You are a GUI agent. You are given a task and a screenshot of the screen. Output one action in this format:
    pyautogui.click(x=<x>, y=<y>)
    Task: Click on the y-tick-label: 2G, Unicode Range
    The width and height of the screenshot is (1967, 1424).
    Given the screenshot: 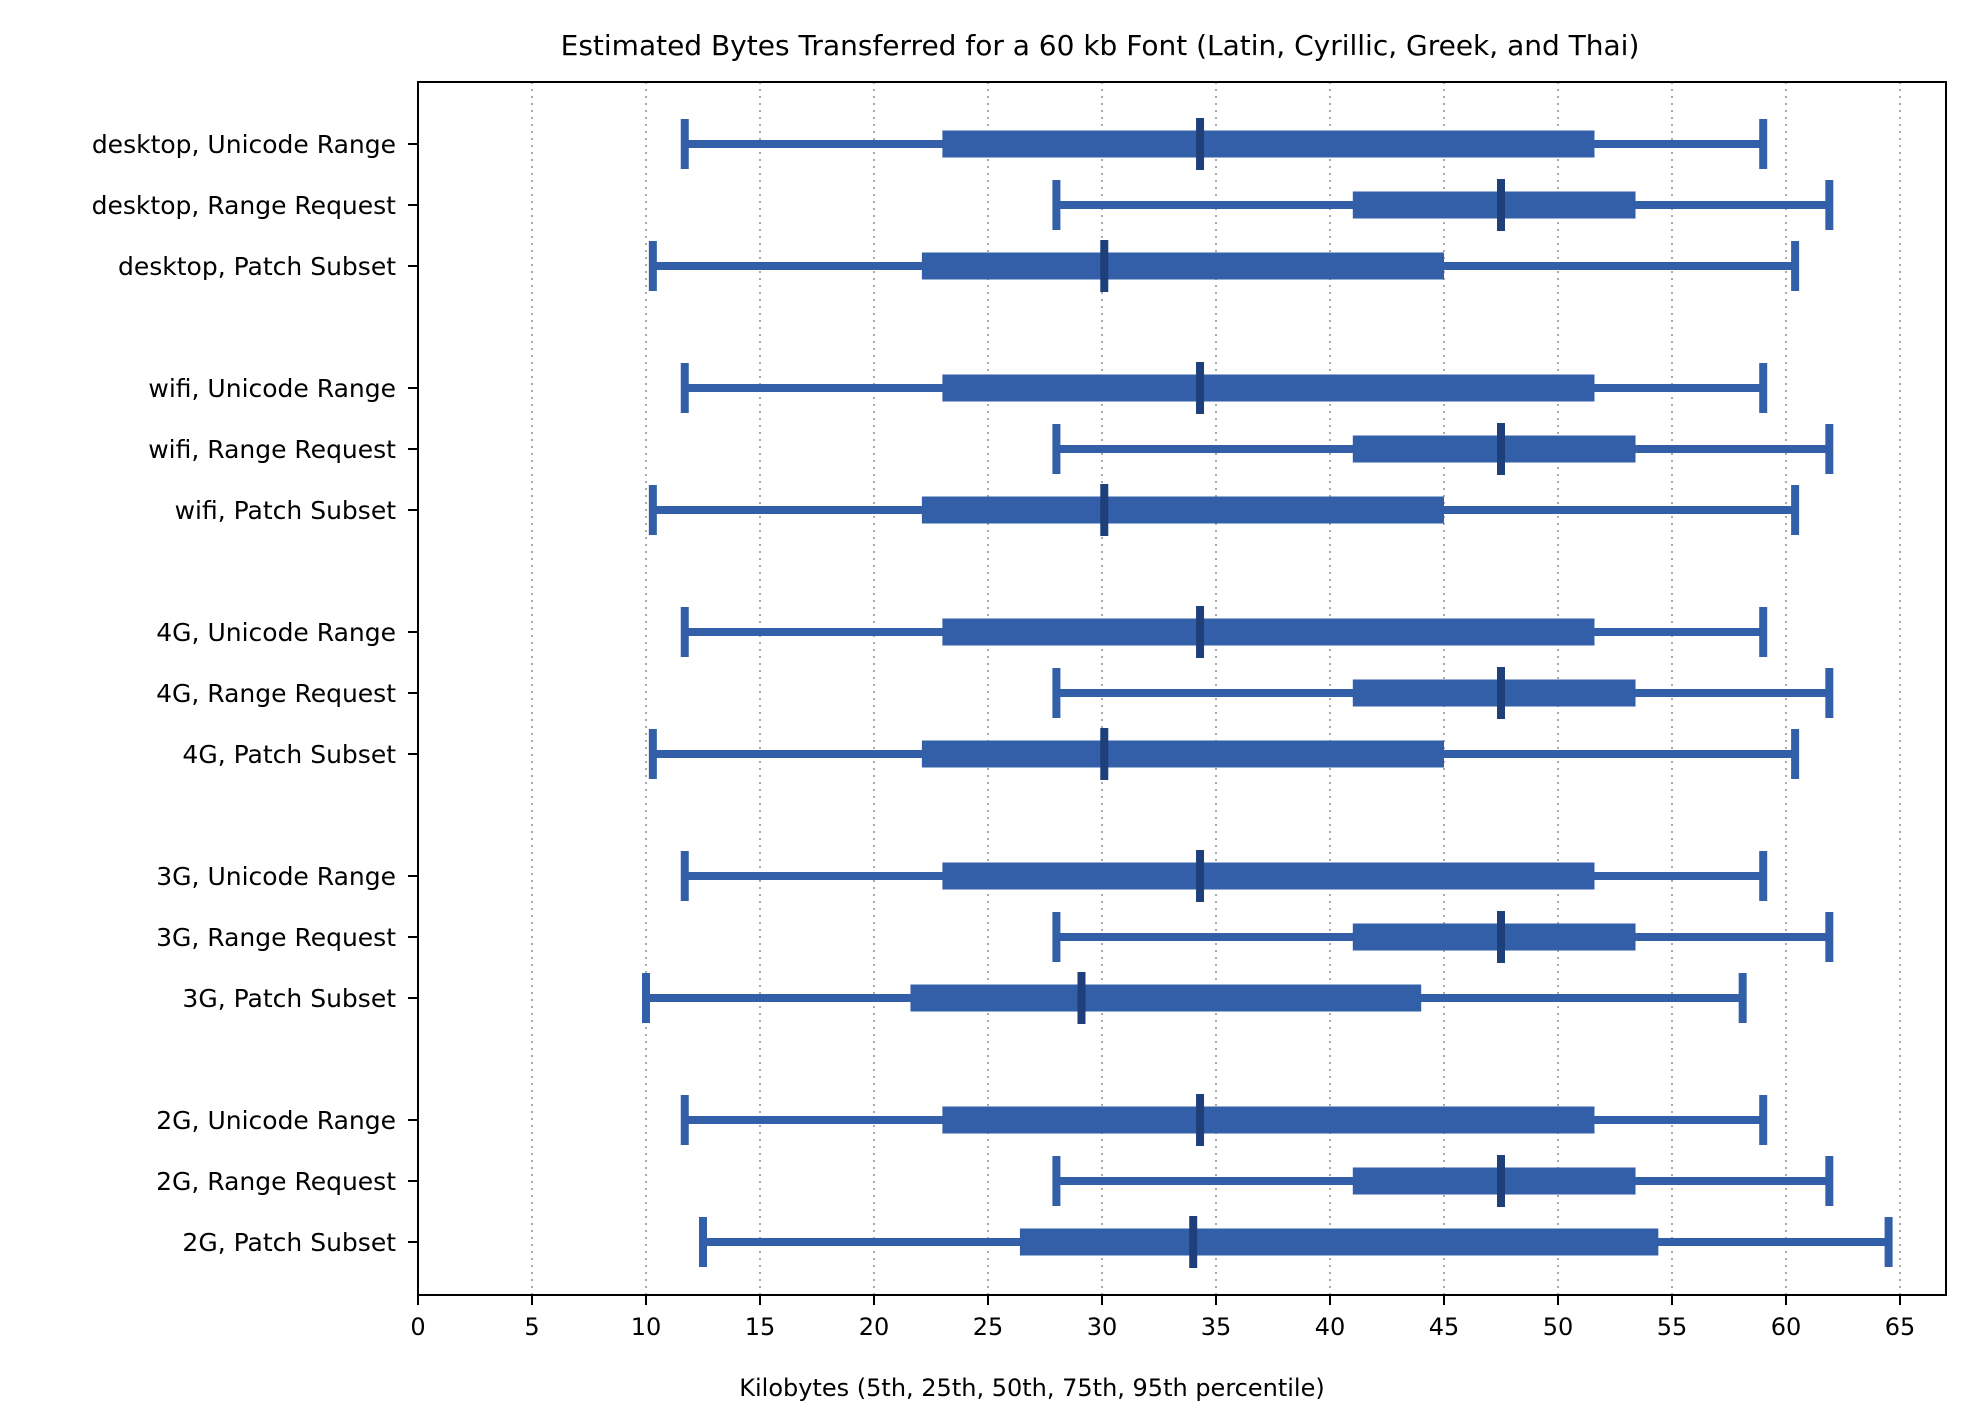 What is the action you would take?
    pyautogui.click(x=276, y=1120)
    